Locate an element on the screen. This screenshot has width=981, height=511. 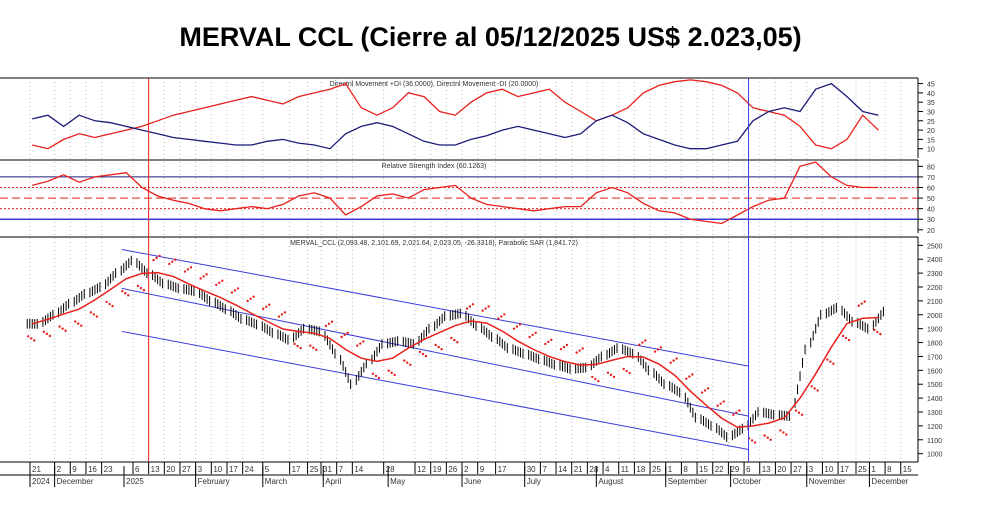
x-tick-label: 28 is located at coordinates (390, 469).